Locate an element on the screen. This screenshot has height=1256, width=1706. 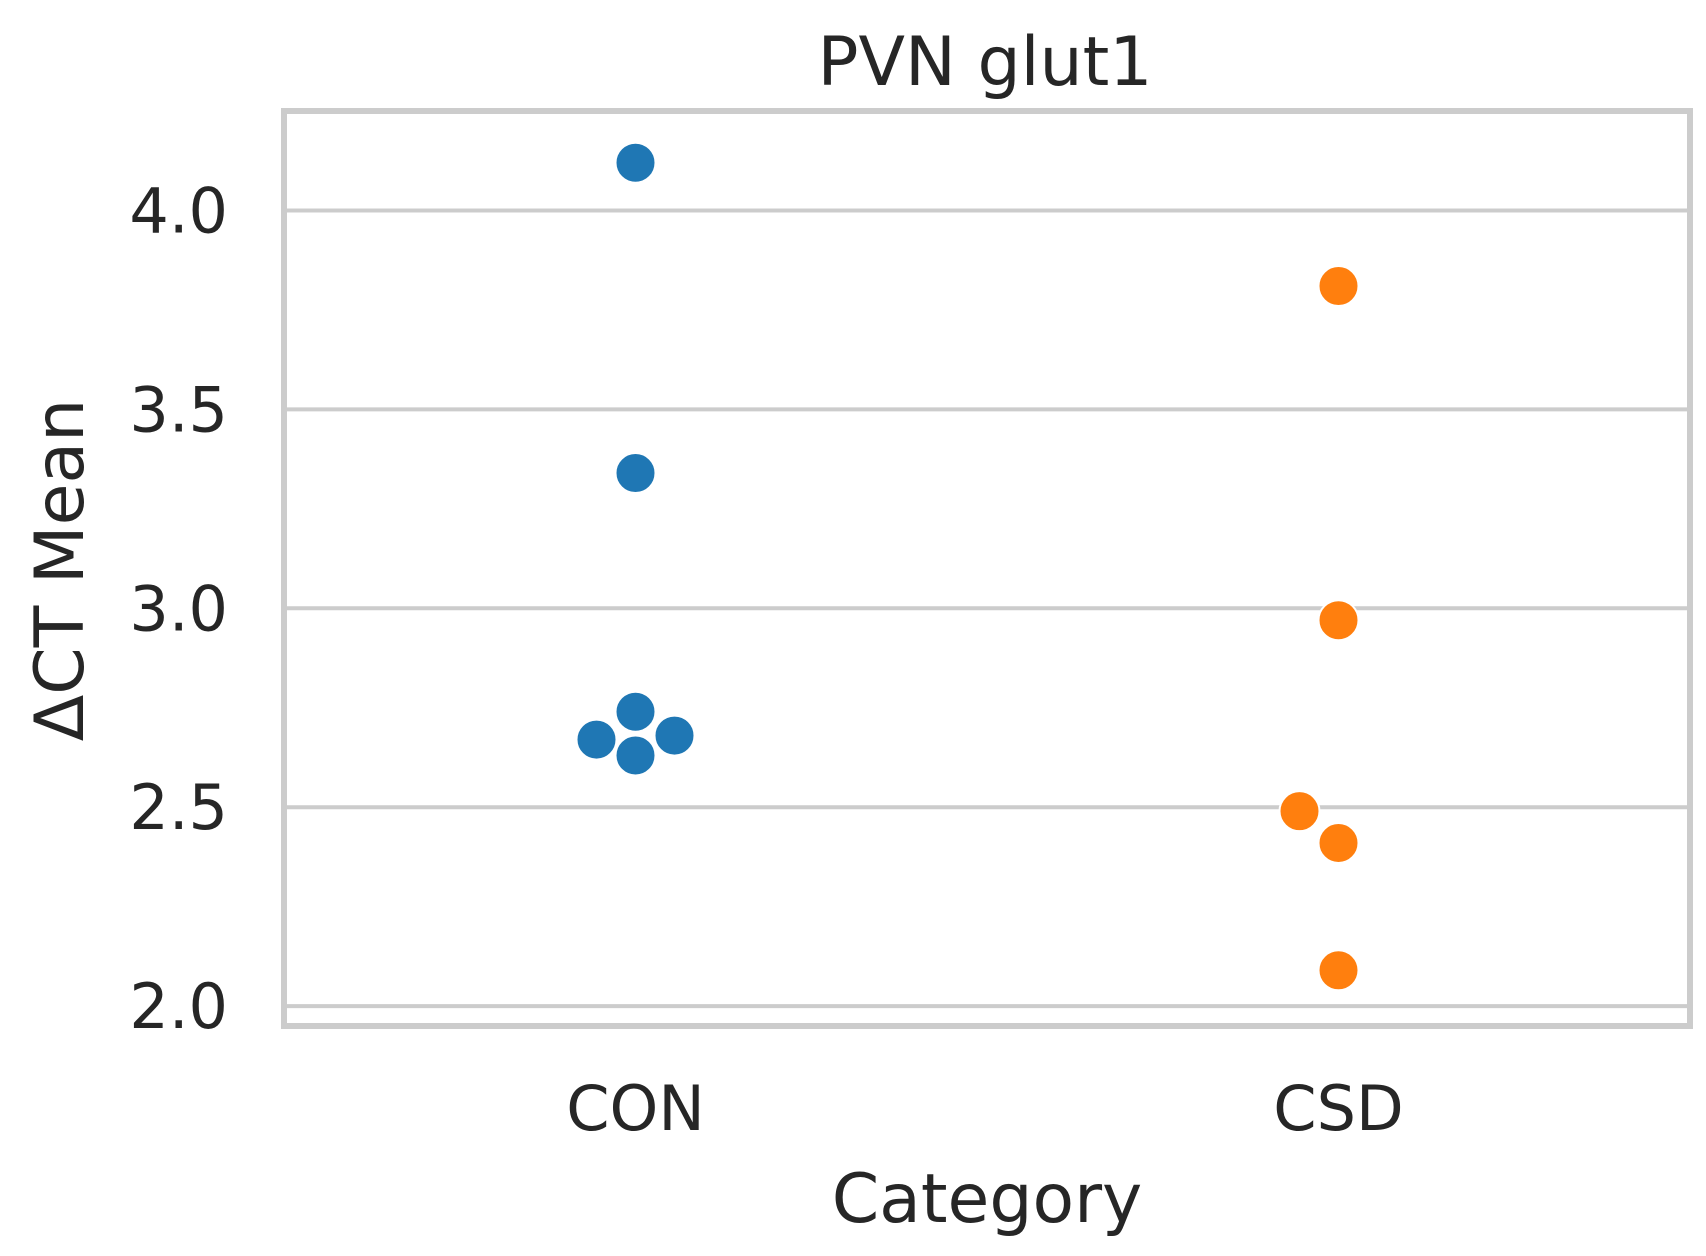
y-tick-label: 3.0 is located at coordinates (178, 608).